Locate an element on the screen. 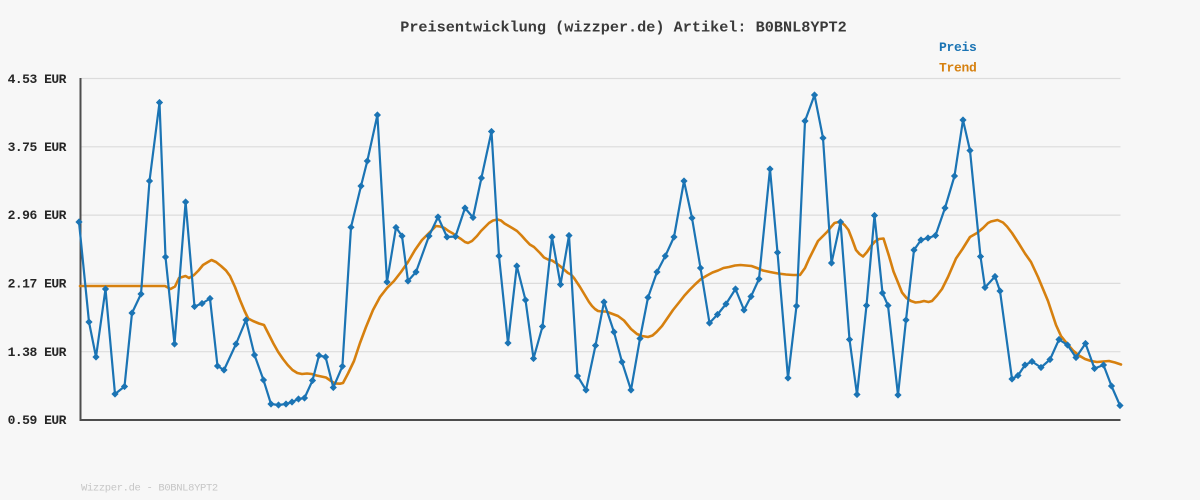  svg-text: 2.17 EUR is located at coordinates (37, 284).